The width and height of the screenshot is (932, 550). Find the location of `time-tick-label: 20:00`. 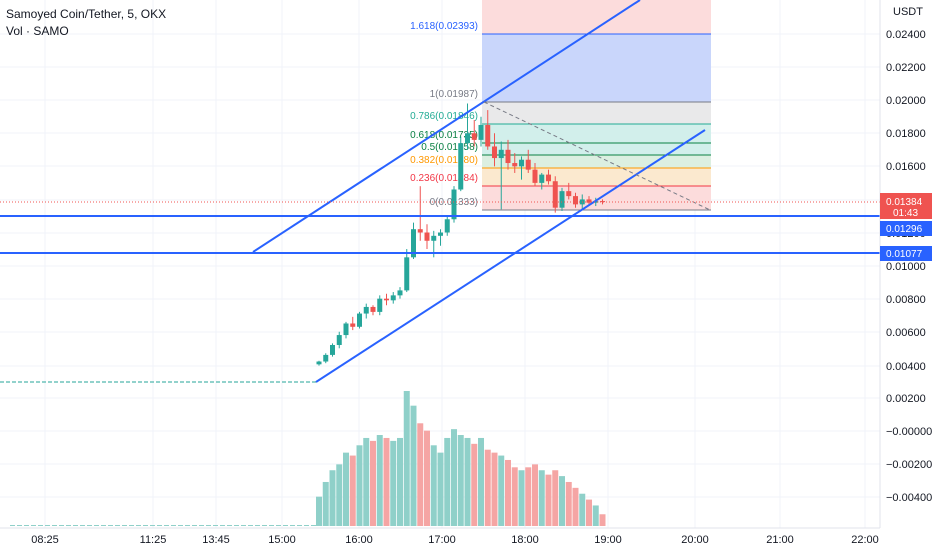

time-tick-label: 20:00 is located at coordinates (695, 540).